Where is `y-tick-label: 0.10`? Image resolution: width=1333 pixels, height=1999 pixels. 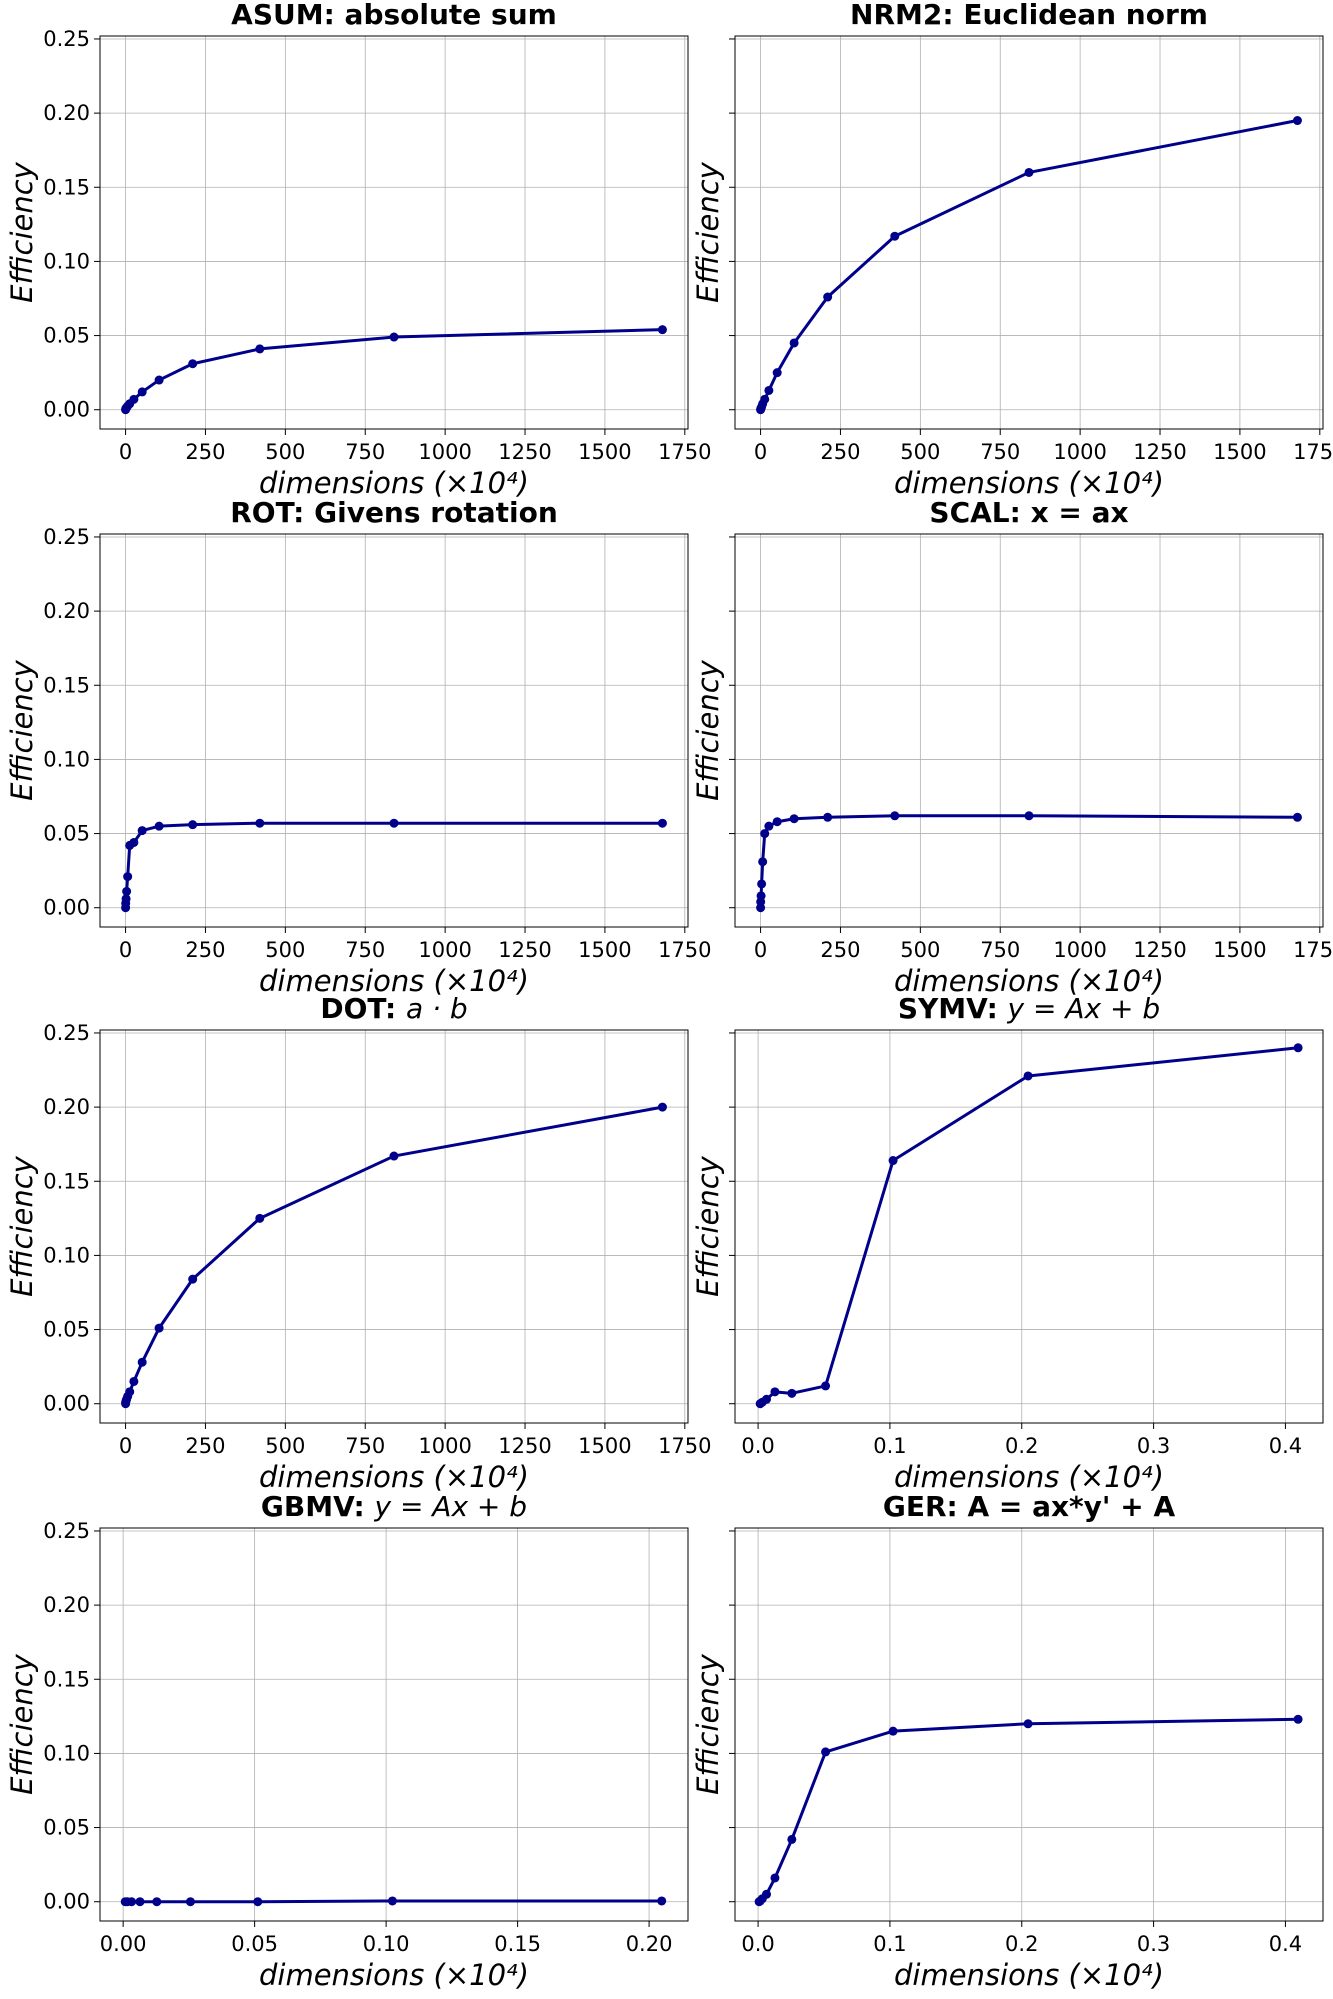 y-tick-label: 0.10 is located at coordinates (66, 261).